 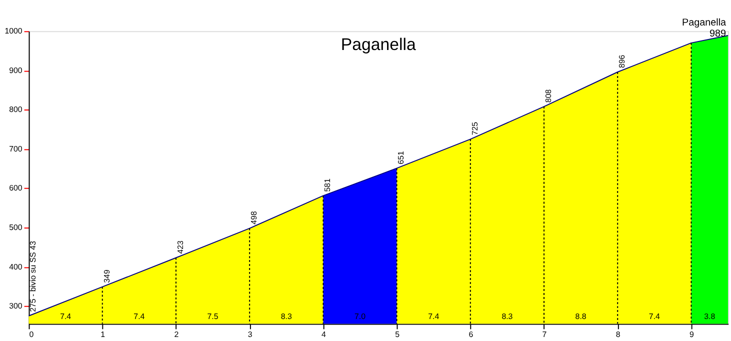 What do you see at coordinates (107, 276) in the screenshot?
I see `data-label: 349` at bounding box center [107, 276].